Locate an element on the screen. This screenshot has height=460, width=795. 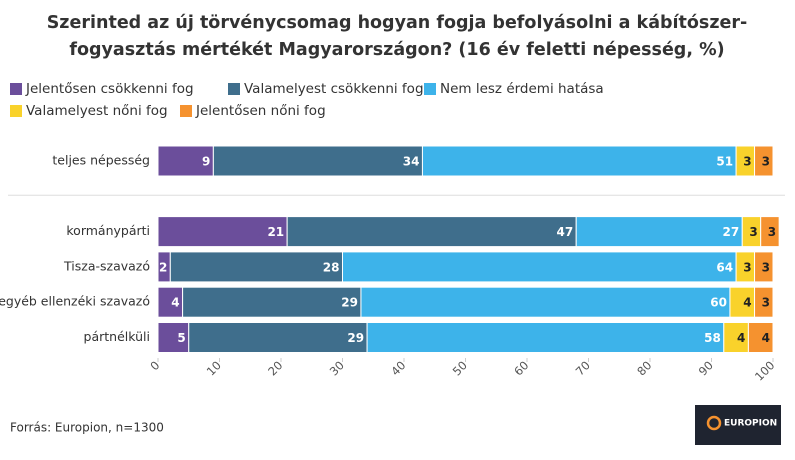
legend-label: Jelentősen nőni fog is located at coordinates (260, 111).